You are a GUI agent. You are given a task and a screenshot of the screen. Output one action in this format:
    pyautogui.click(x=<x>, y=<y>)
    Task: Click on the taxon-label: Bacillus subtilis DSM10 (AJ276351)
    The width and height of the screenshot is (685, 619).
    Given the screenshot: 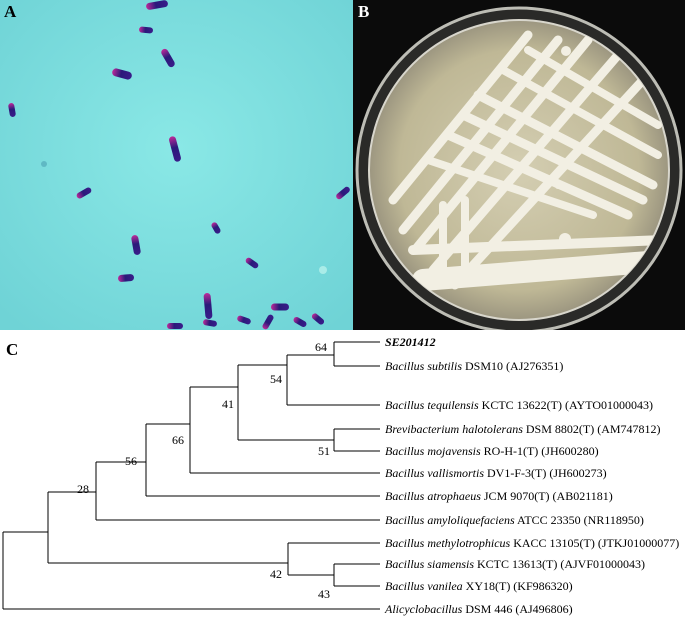 What is the action you would take?
    pyautogui.click(x=474, y=366)
    